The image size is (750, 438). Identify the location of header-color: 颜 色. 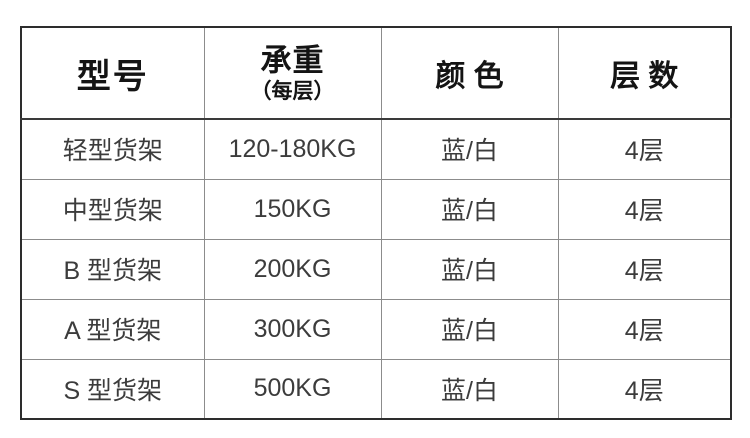
(469, 73).